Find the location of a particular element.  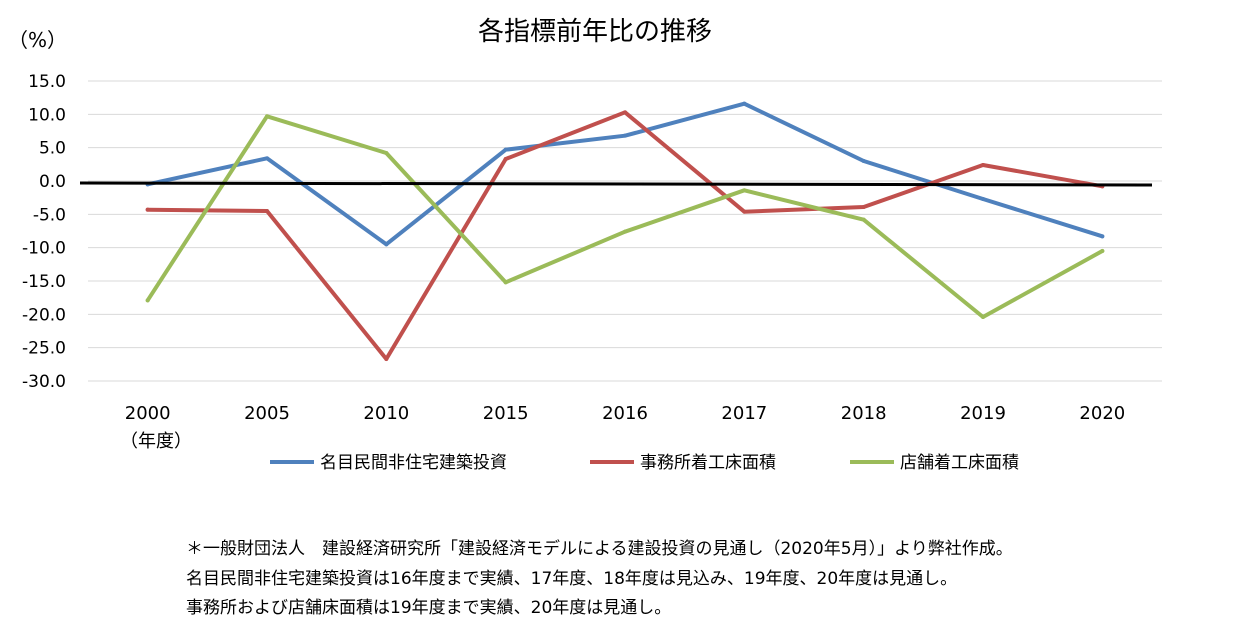

y-tick-label: -20.0 is located at coordinates (44, 315).